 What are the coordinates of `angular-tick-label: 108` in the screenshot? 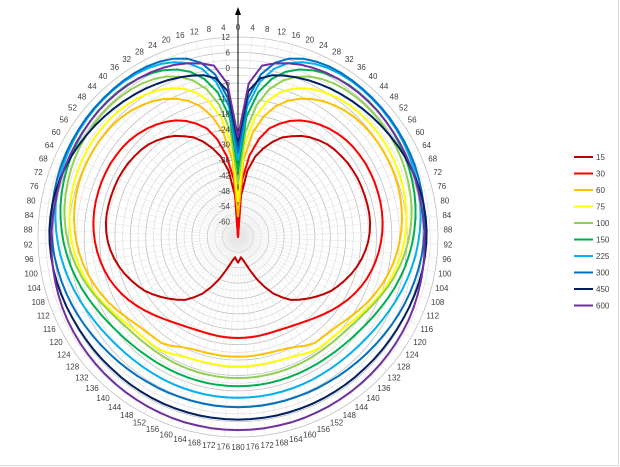 It's located at (39, 302).